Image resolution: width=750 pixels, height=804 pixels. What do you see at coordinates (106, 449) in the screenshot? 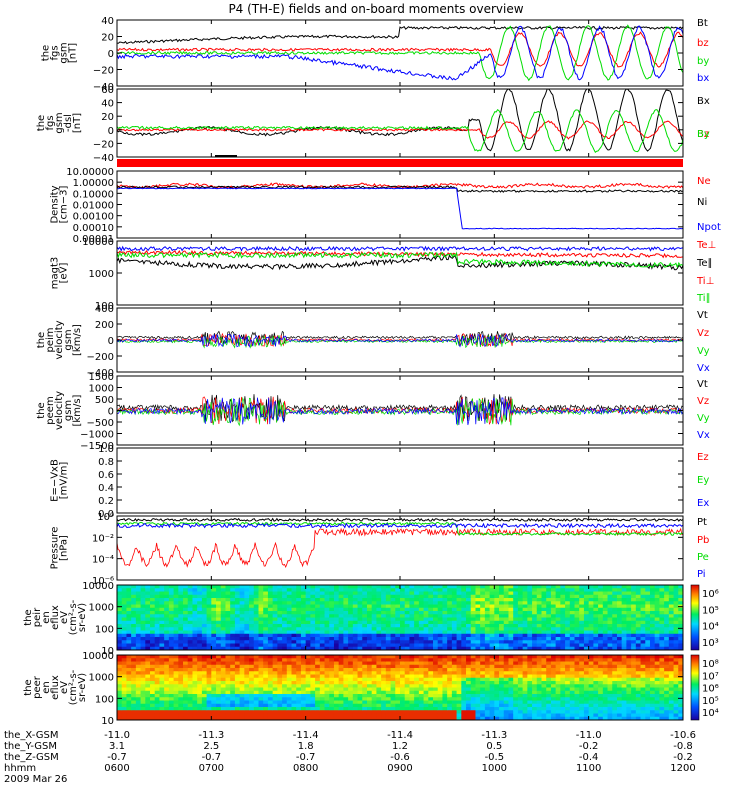
I see `ytick-label: 1.0` at bounding box center [106, 449].